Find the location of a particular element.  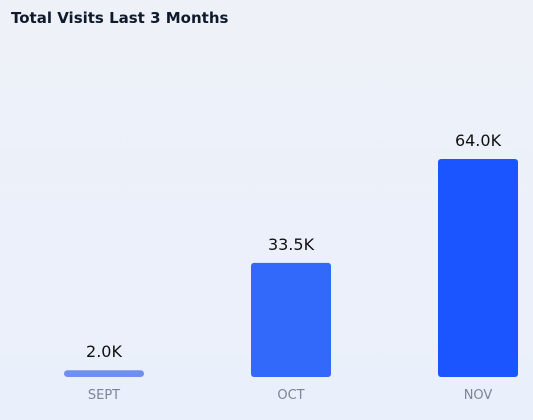

category-label-oct: OCT is located at coordinates (290, 395).